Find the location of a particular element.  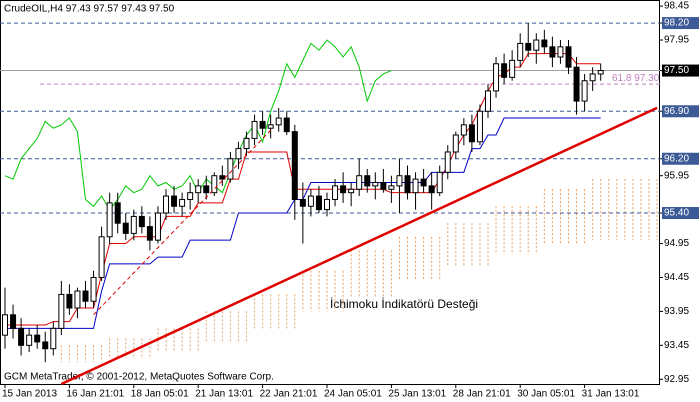

x-tick-label: 24 Jan 05:01 is located at coordinates (353, 394).